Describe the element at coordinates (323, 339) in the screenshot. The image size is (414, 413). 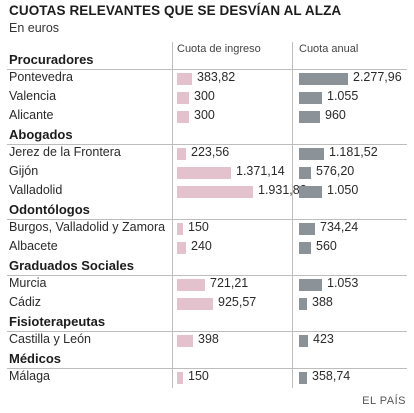
I see `value-anual: 423` at that location.